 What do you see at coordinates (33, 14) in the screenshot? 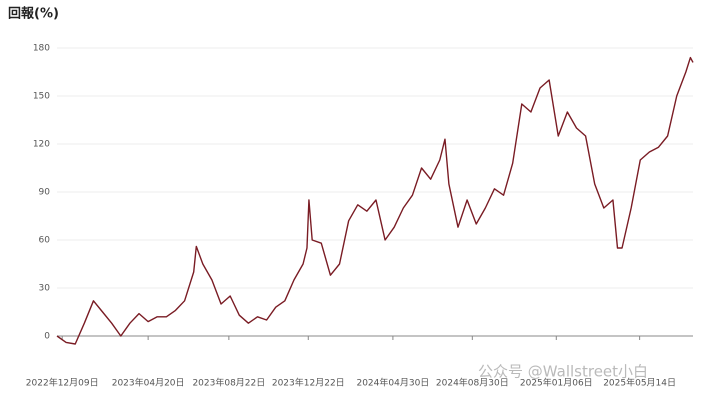
I see `chart-title: 回報(%)` at bounding box center [33, 14].